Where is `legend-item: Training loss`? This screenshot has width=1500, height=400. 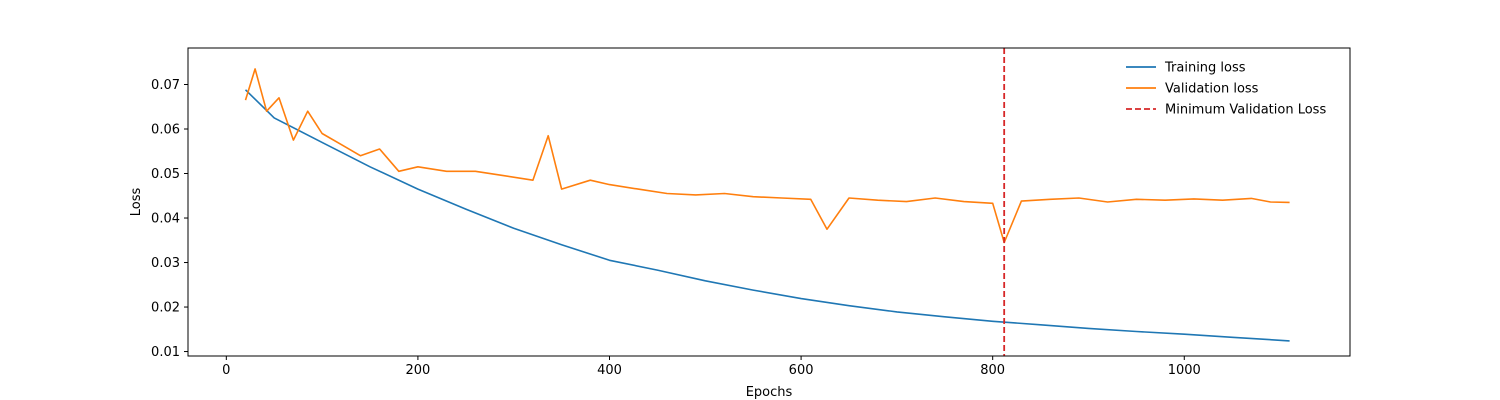 legend-item: Training loss is located at coordinates (1186, 68).